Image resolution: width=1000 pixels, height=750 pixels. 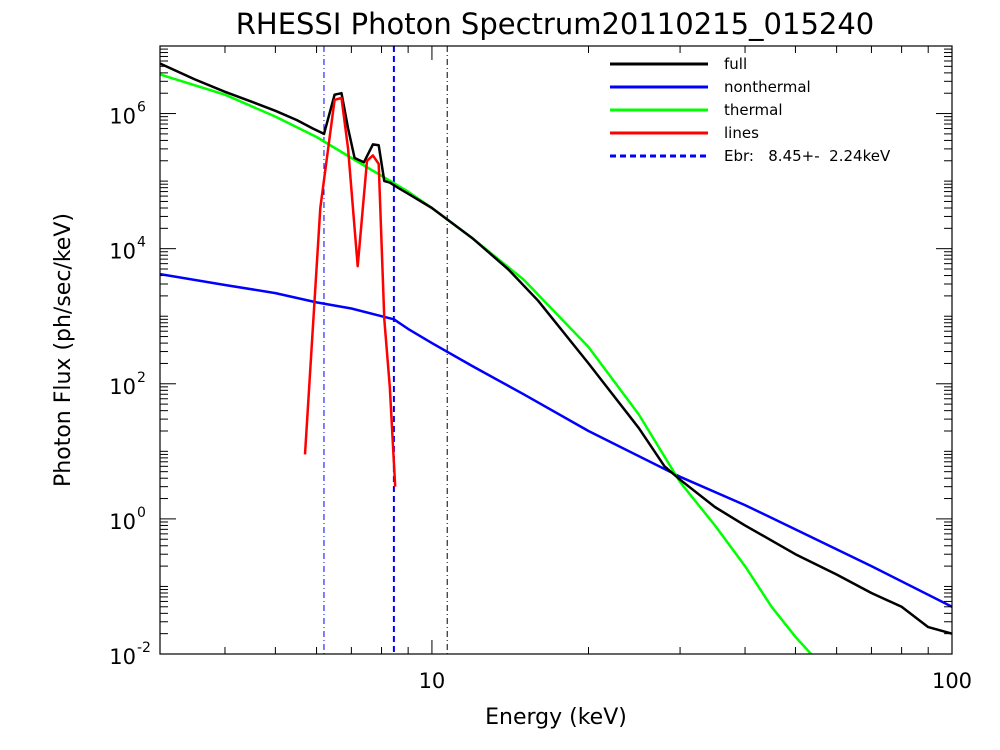 I want to click on legend-label-1: nonthermal, so click(x=767, y=87).